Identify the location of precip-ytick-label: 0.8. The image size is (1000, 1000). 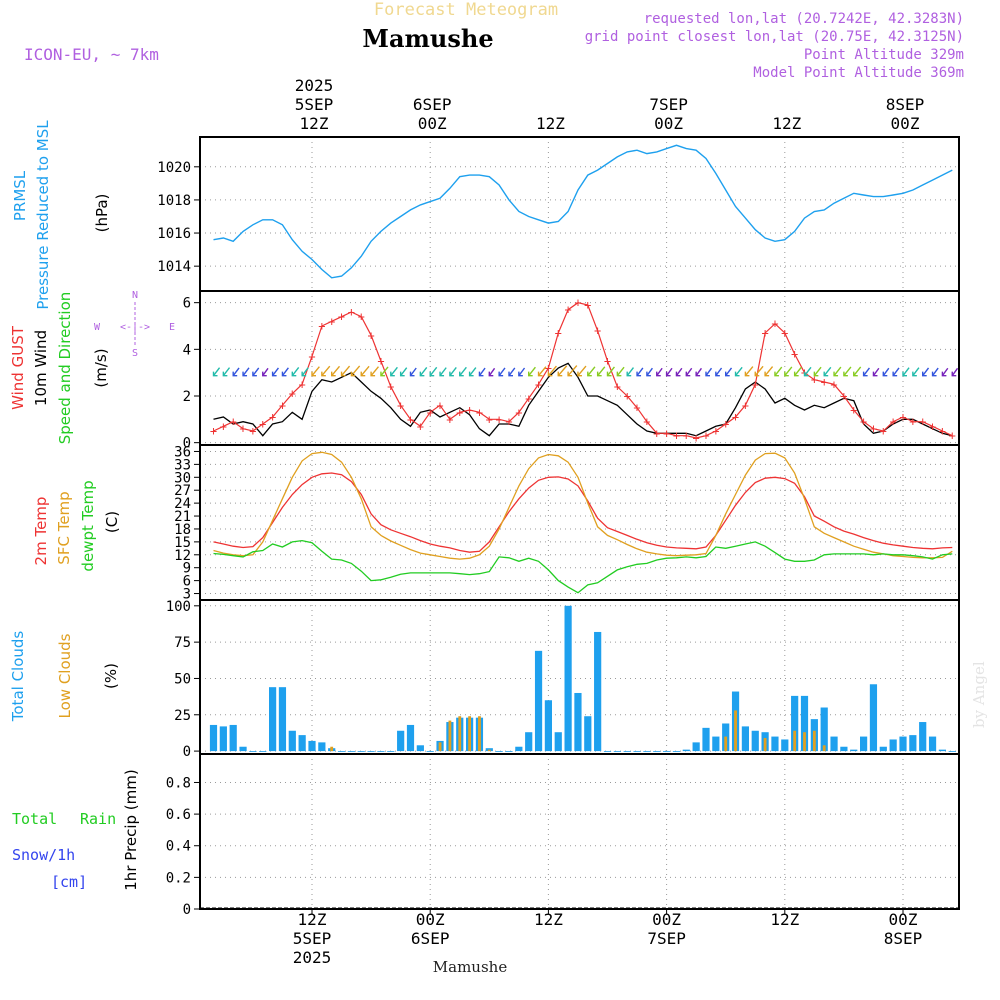
(178, 783).